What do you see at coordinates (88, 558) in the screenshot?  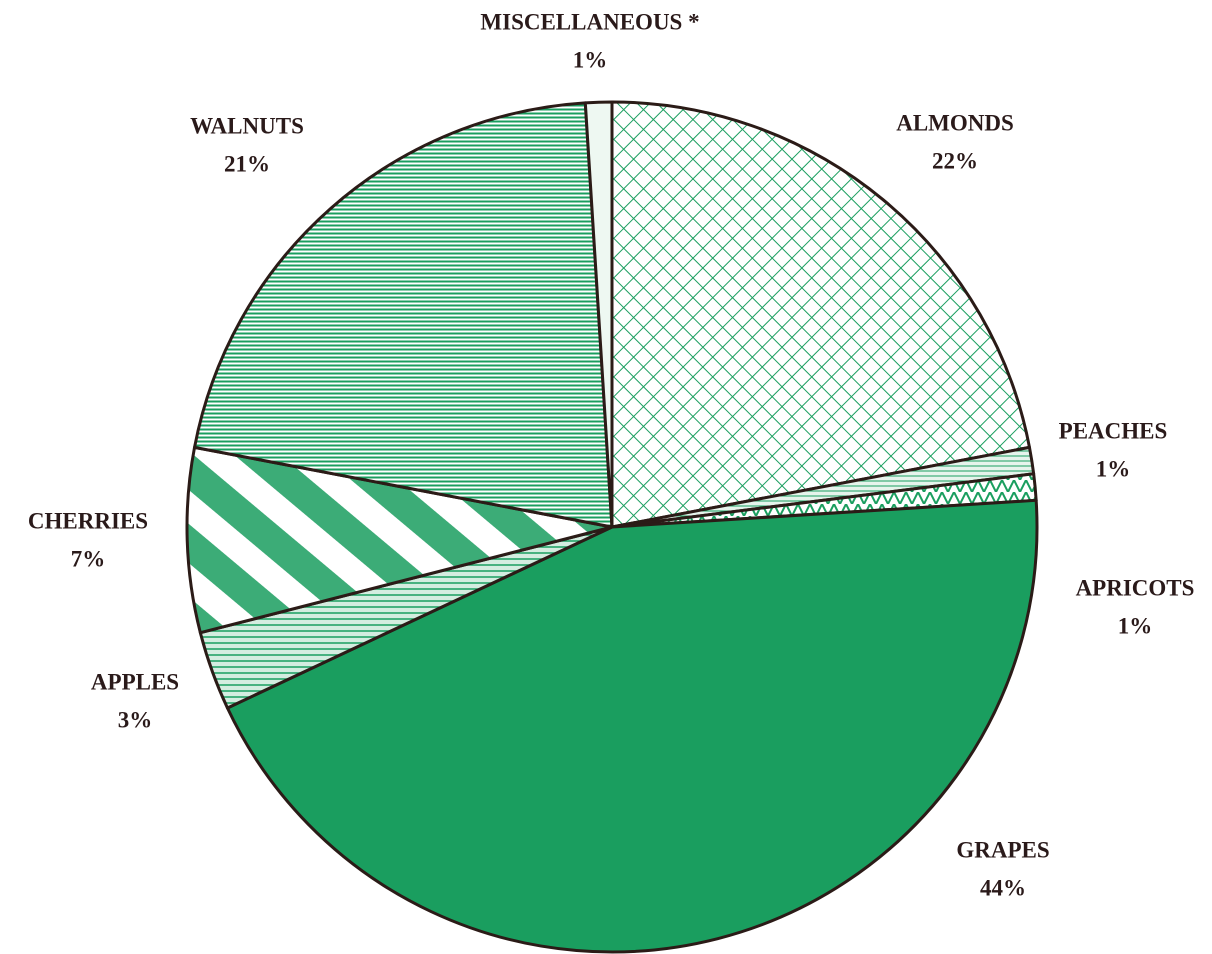 I see `value-label: 7%` at bounding box center [88, 558].